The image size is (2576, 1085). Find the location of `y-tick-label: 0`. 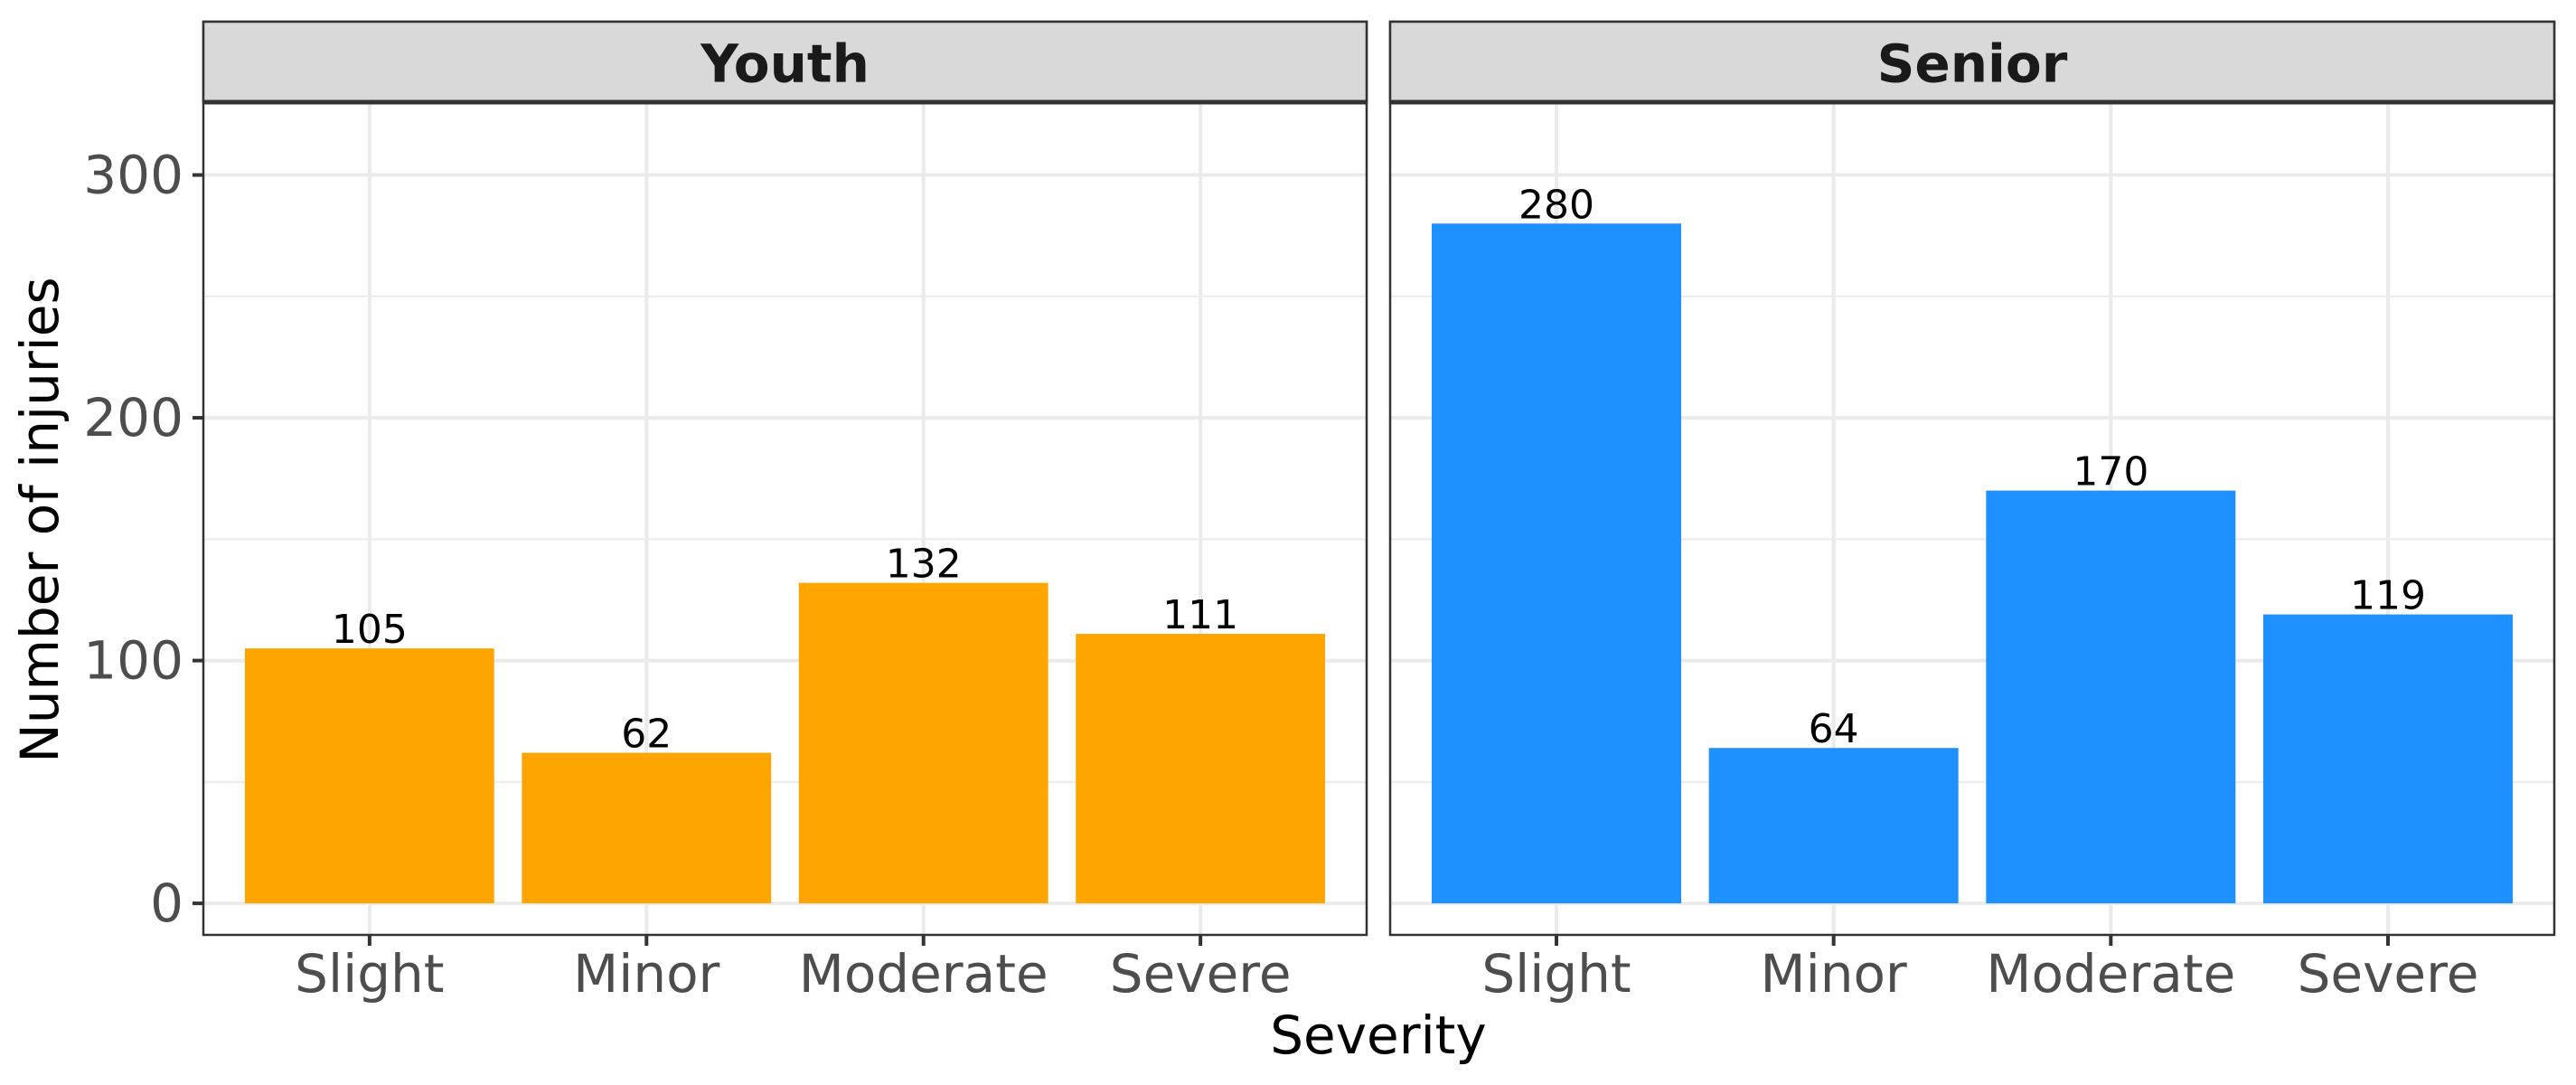

y-tick-label: 0 is located at coordinates (167, 904).